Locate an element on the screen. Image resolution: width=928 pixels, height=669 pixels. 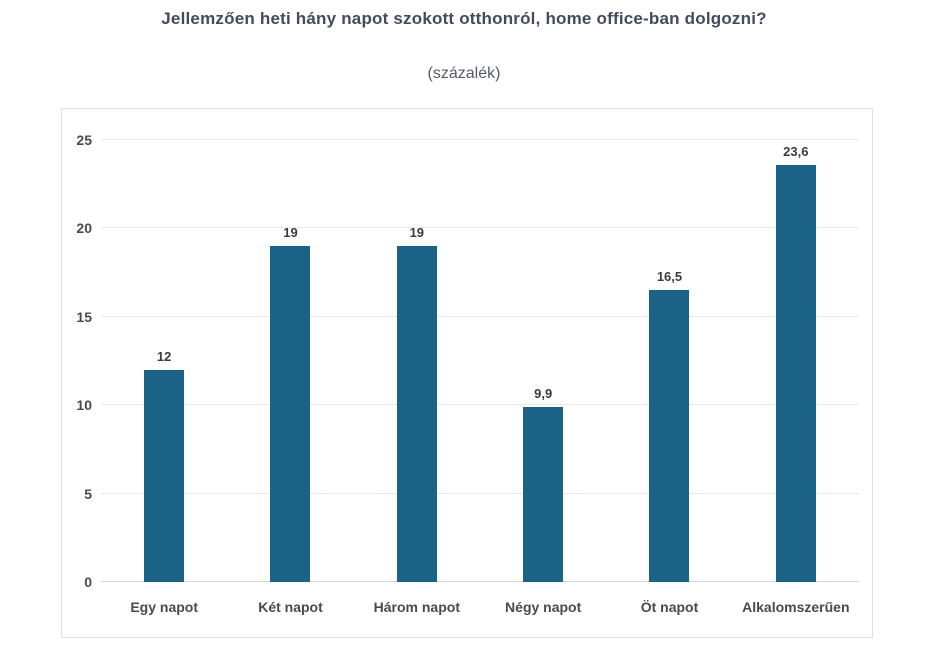
bar-value-label: 9,9 is located at coordinates (543, 393).